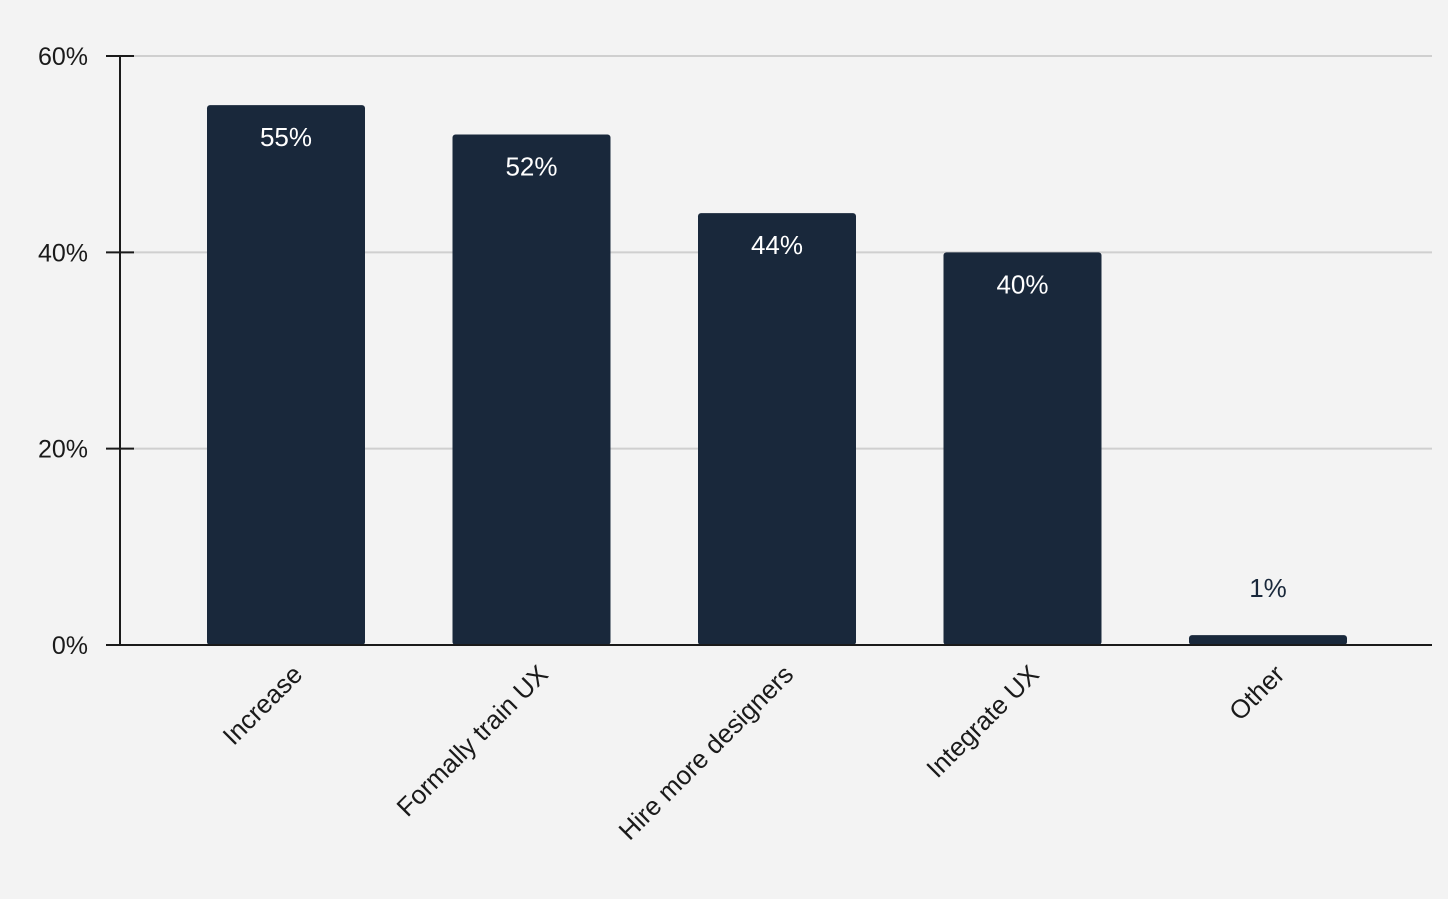 Image resolution: width=1448 pixels, height=899 pixels. I want to click on y-tick-label: 0%, so click(70, 646).